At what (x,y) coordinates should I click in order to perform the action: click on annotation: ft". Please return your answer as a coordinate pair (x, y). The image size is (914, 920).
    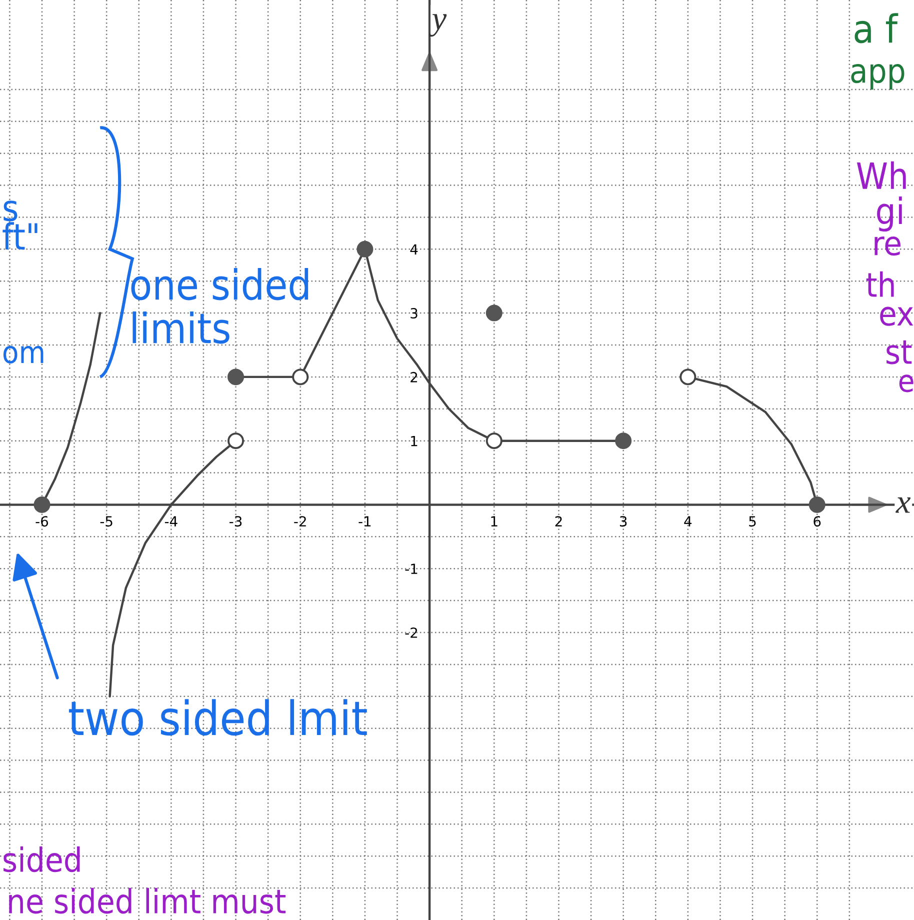
    Looking at the image, I should click on (20, 236).